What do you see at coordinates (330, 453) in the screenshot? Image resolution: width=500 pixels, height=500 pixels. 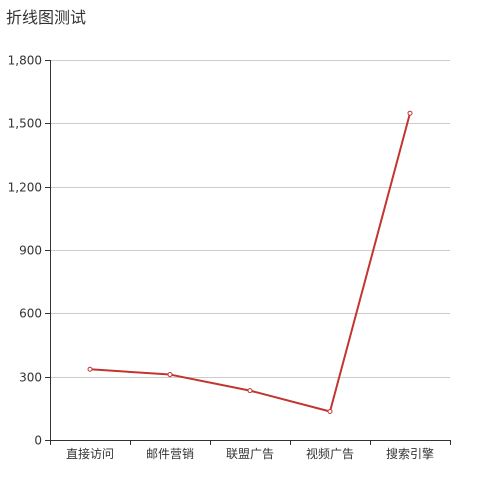 I see `x-tick-label: 视频广告` at bounding box center [330, 453].